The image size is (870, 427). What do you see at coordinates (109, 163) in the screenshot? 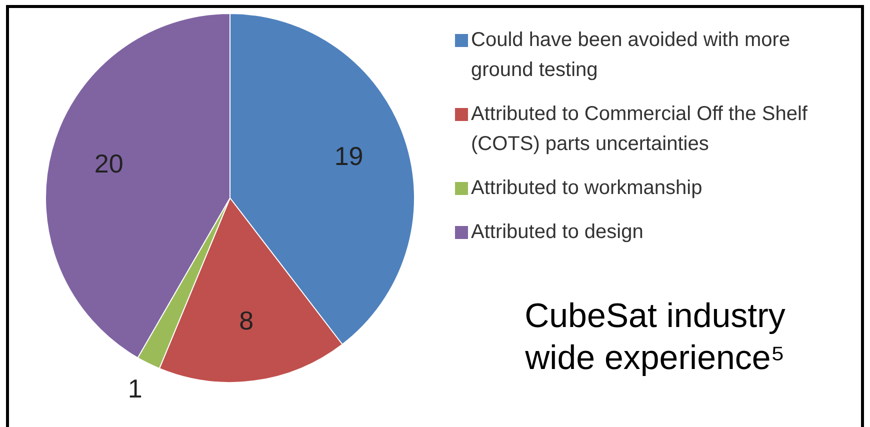
I see `data-label: 20` at bounding box center [109, 163].